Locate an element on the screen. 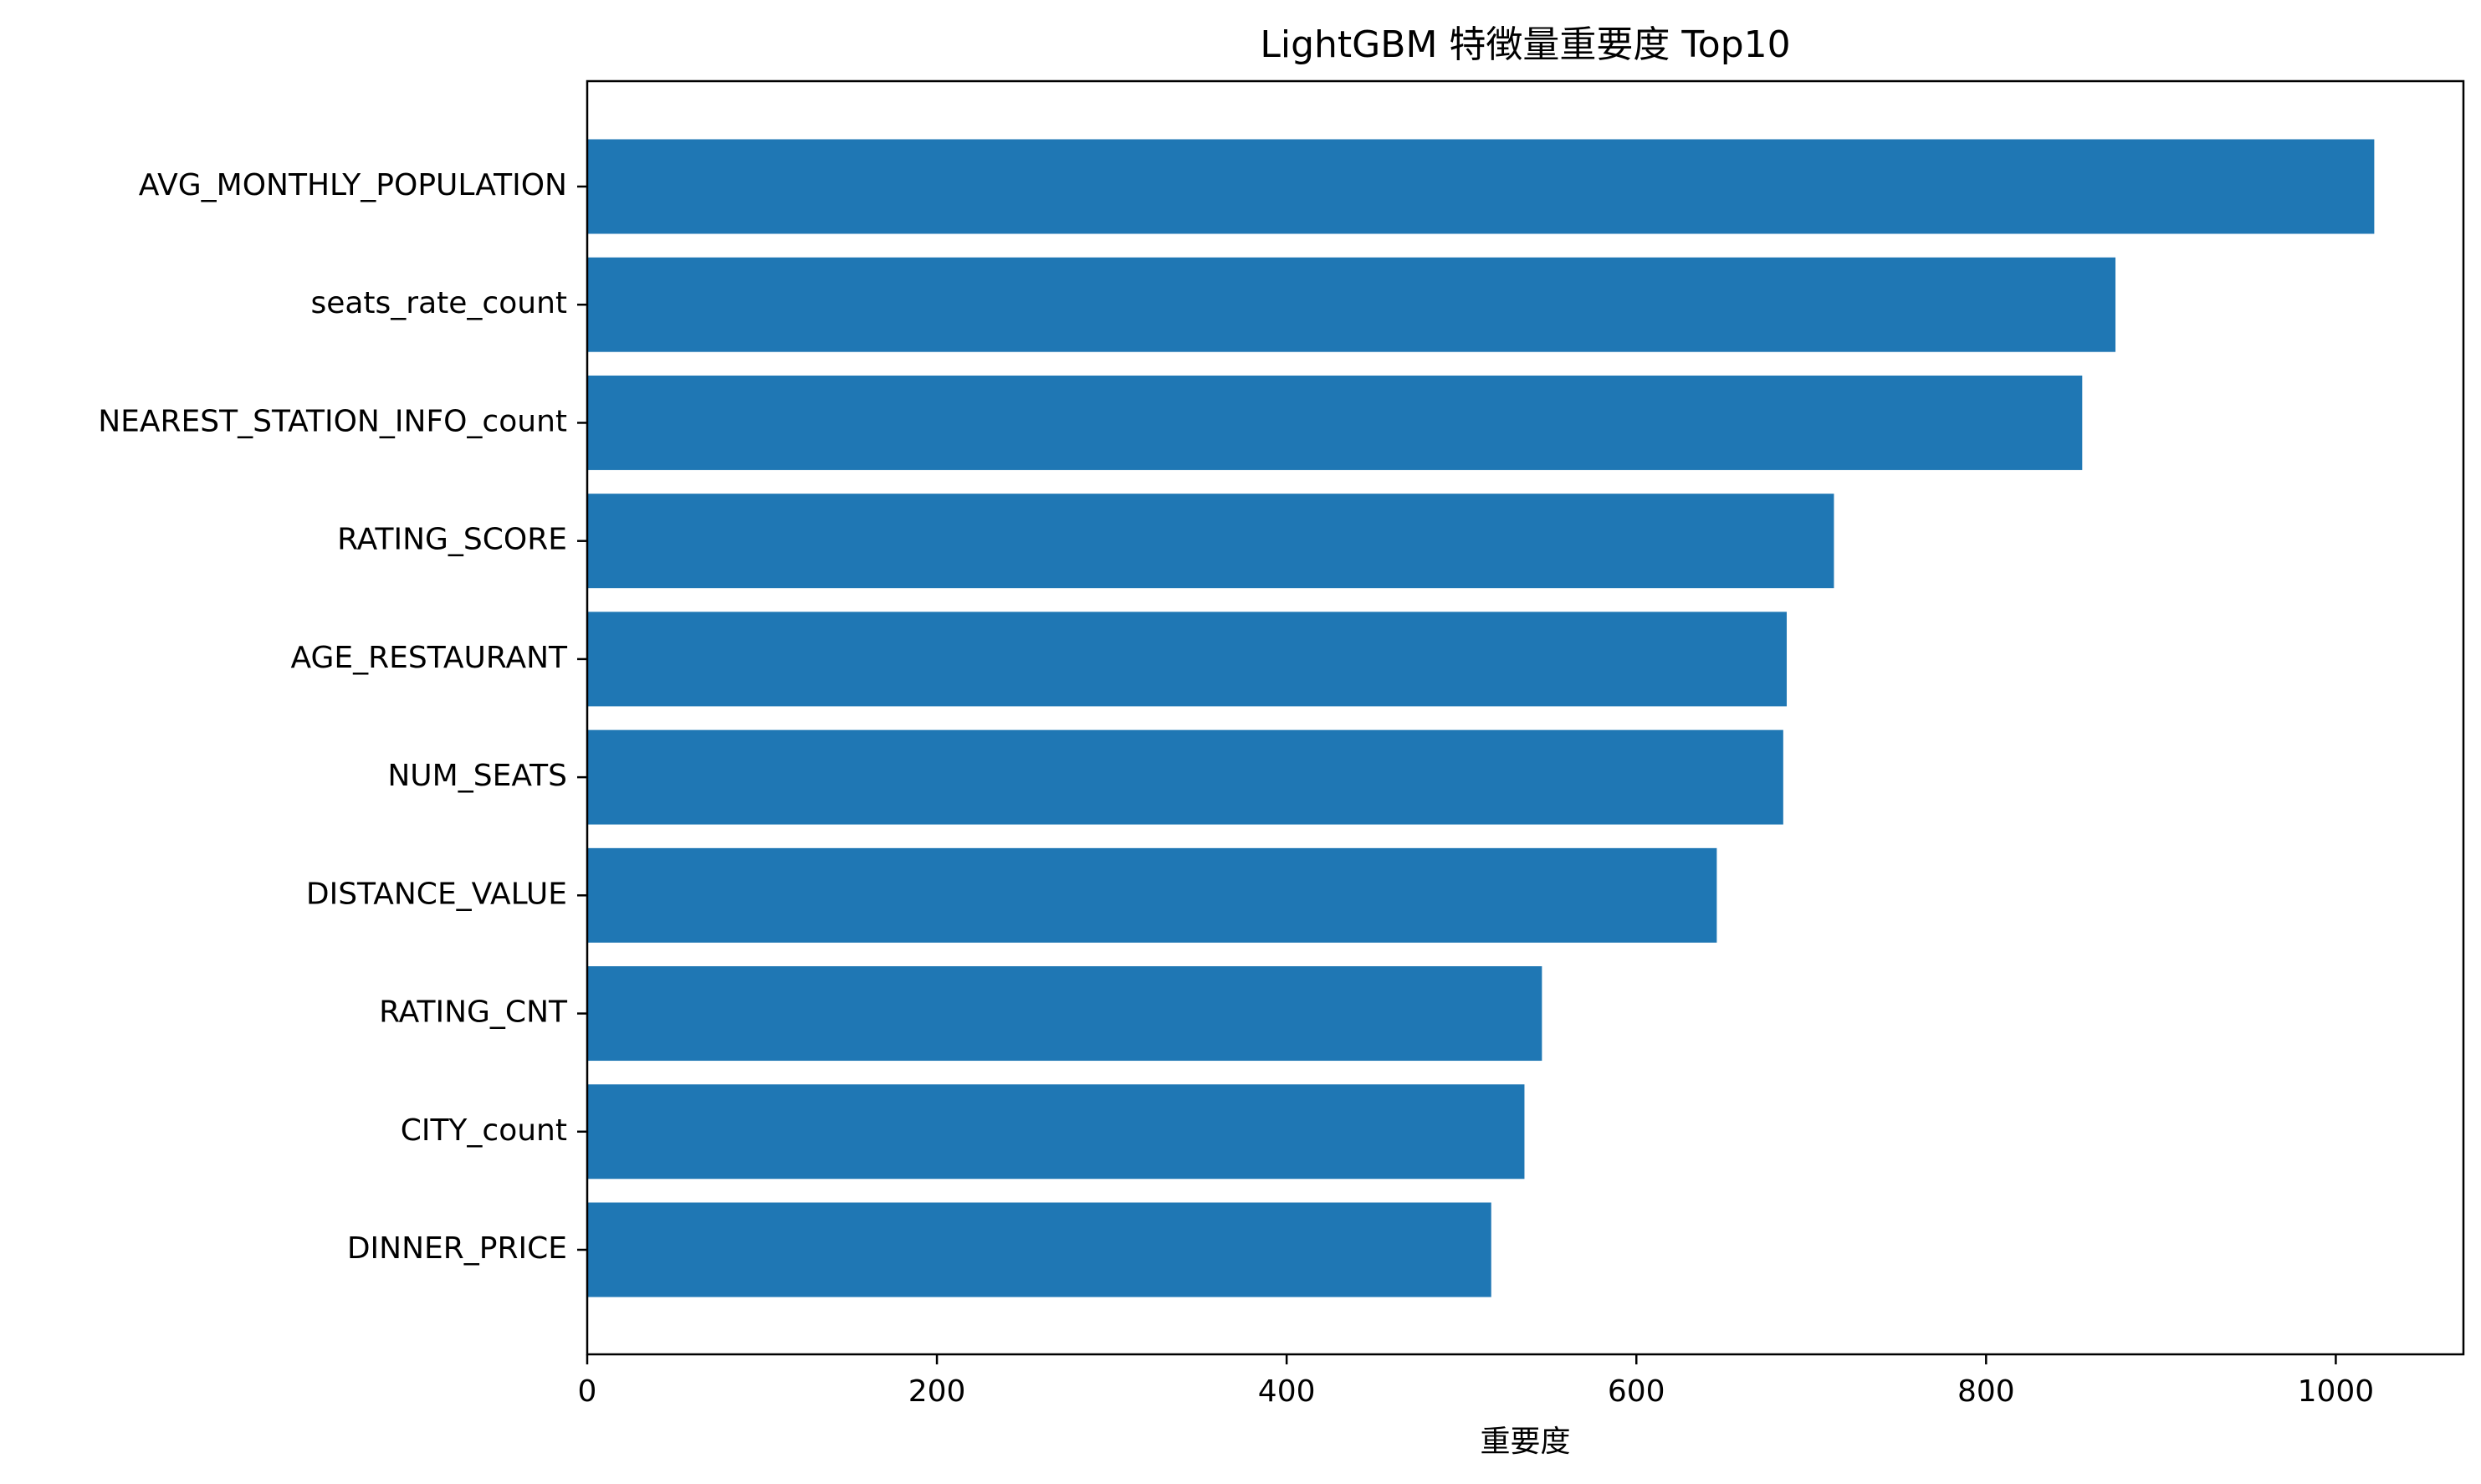 The width and height of the screenshot is (2481, 1484). x-axis: 0 200 400 600 800 1000 is located at coordinates (1476, 1381).